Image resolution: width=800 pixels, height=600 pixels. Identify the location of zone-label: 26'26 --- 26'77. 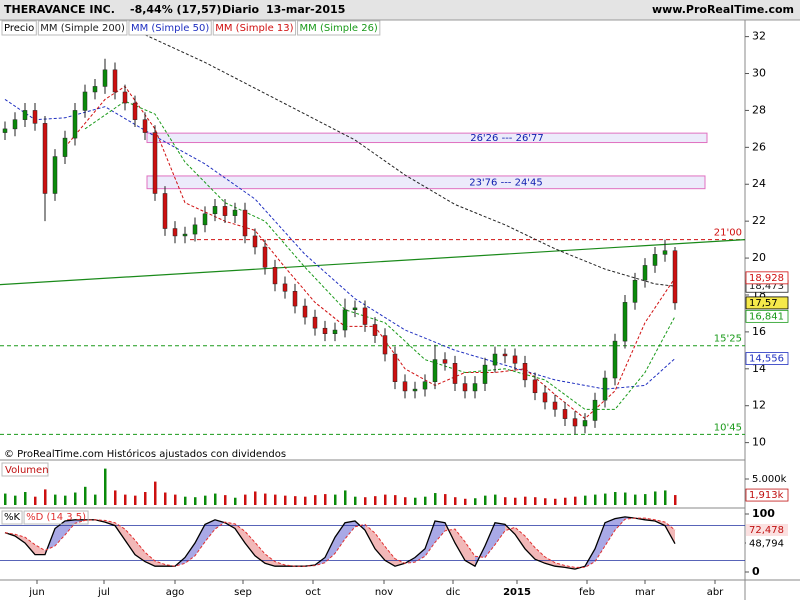
(507, 138).